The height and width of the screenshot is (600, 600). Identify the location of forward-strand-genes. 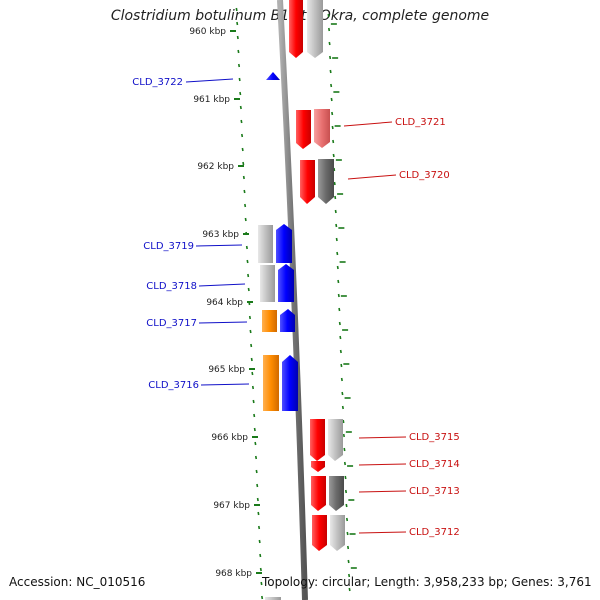
(317, 275).